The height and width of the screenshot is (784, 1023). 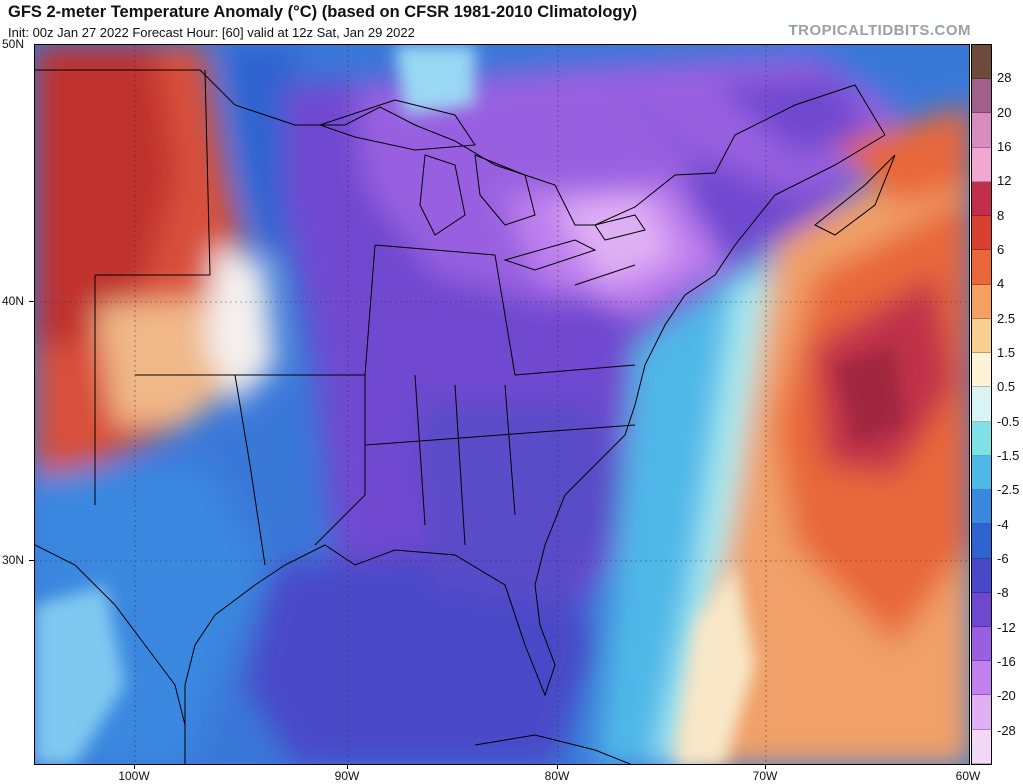 What do you see at coordinates (1006, 387) in the screenshot?
I see `colorbar-label: 0.5` at bounding box center [1006, 387].